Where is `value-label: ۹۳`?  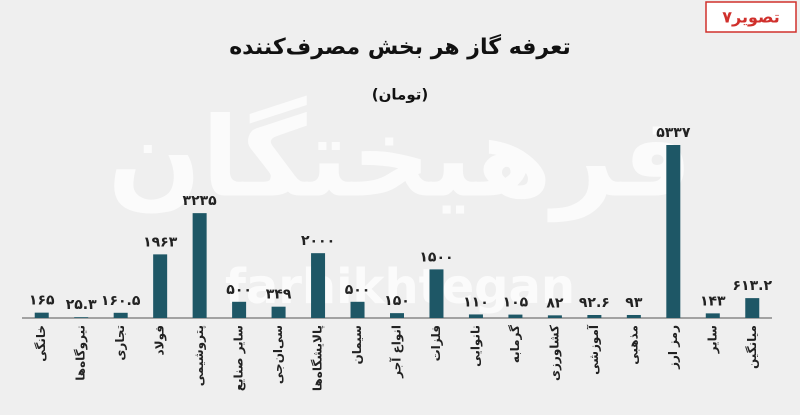 value-label: ۹۳ is located at coordinates (634, 303).